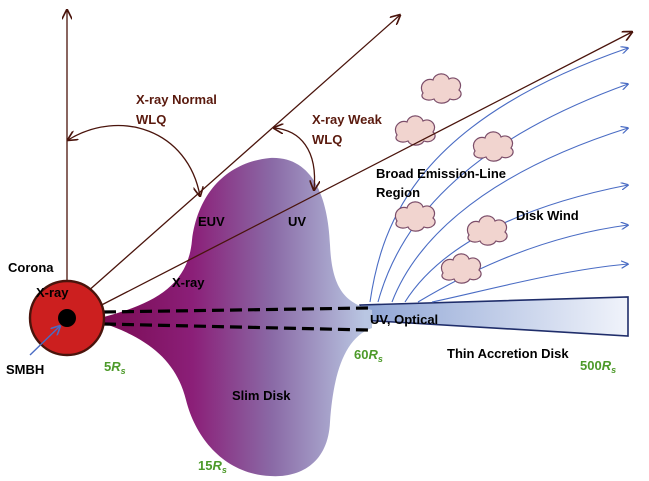 The height and width of the screenshot is (481, 649). I want to click on smbh-pointer-arrow, so click(44, 341).